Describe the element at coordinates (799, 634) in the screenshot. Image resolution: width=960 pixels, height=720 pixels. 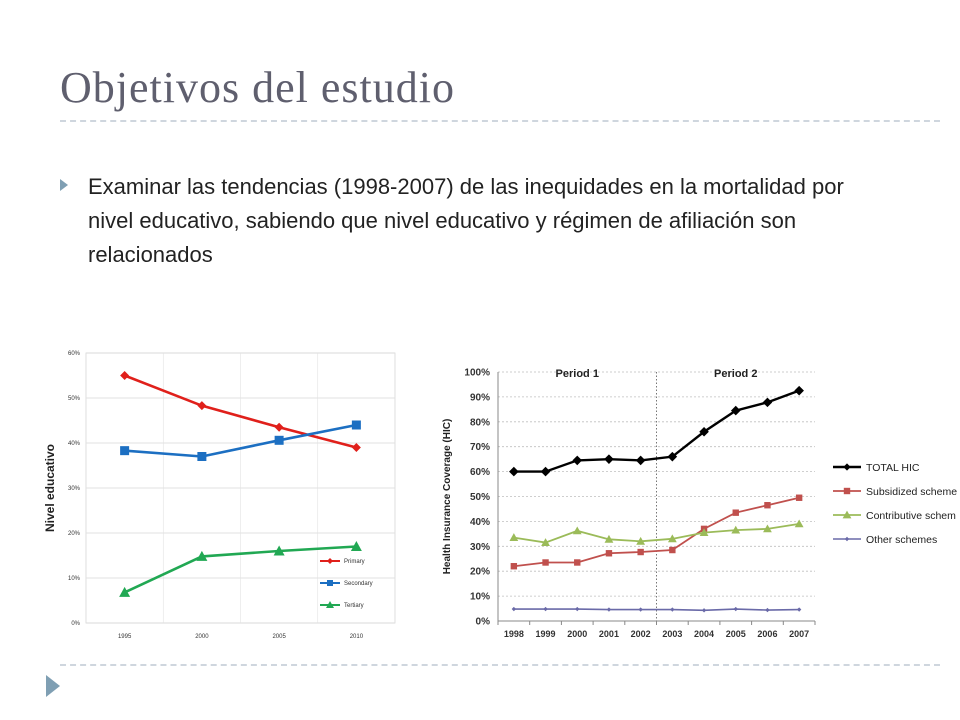
I see `x-tick-label: 2007` at that location.